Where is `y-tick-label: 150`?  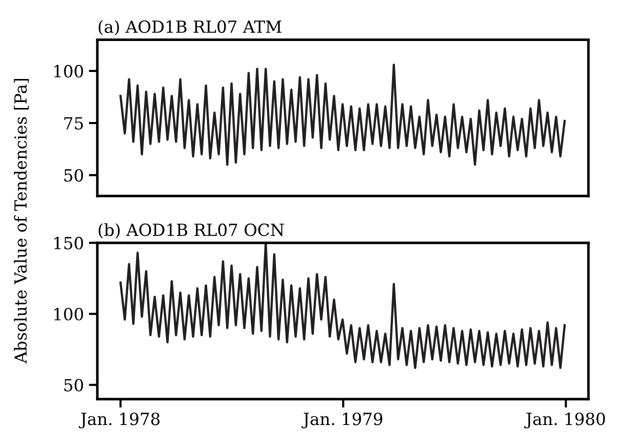
y-tick-label: 150 is located at coordinates (69, 243).